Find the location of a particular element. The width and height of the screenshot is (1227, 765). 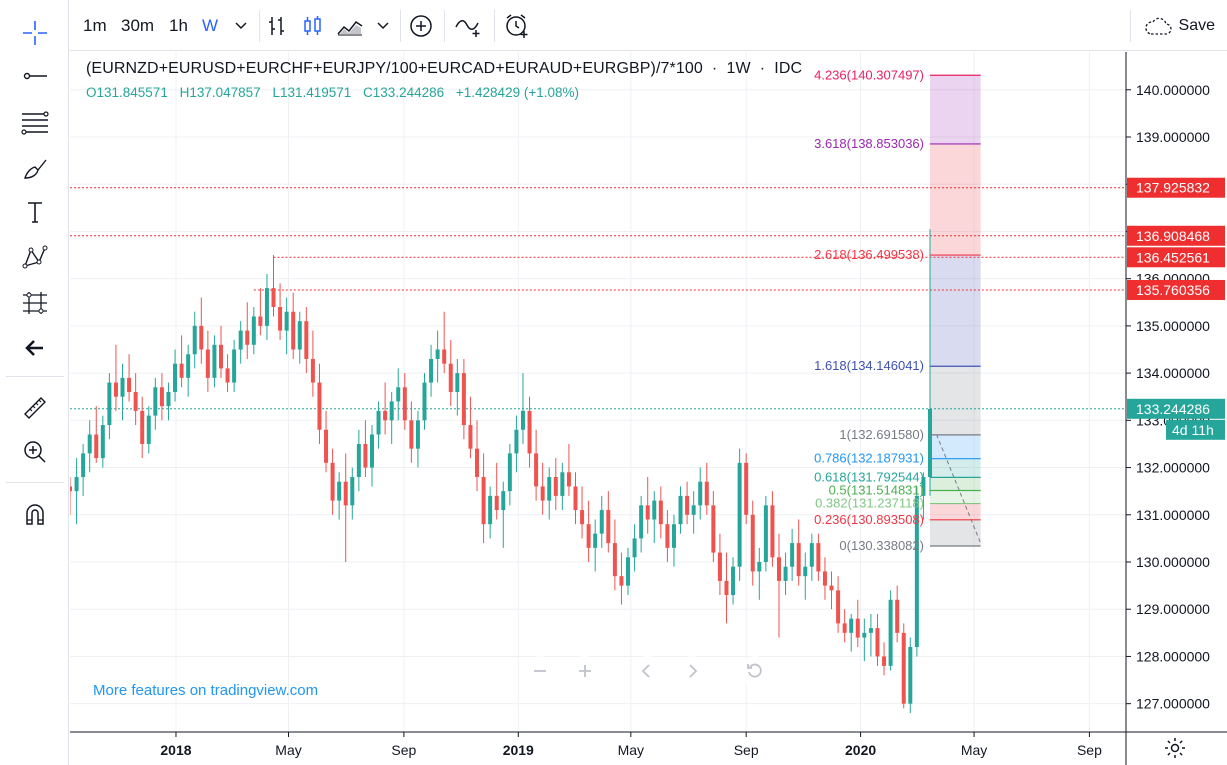

timeframe-1m: 1m is located at coordinates (95, 25).